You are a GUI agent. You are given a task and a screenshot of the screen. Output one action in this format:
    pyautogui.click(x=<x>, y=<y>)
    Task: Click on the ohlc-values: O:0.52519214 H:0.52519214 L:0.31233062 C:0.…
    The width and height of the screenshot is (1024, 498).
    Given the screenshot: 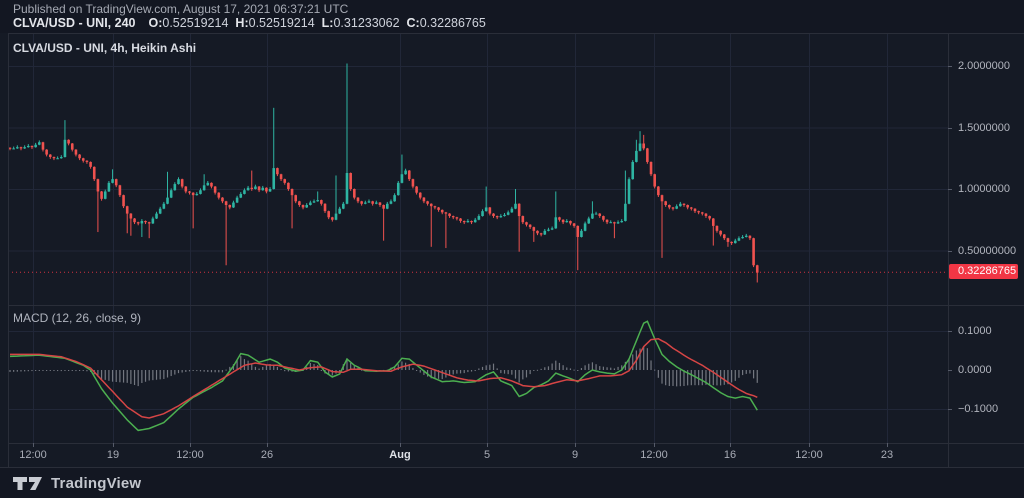 What is the action you would take?
    pyautogui.click(x=313, y=23)
    